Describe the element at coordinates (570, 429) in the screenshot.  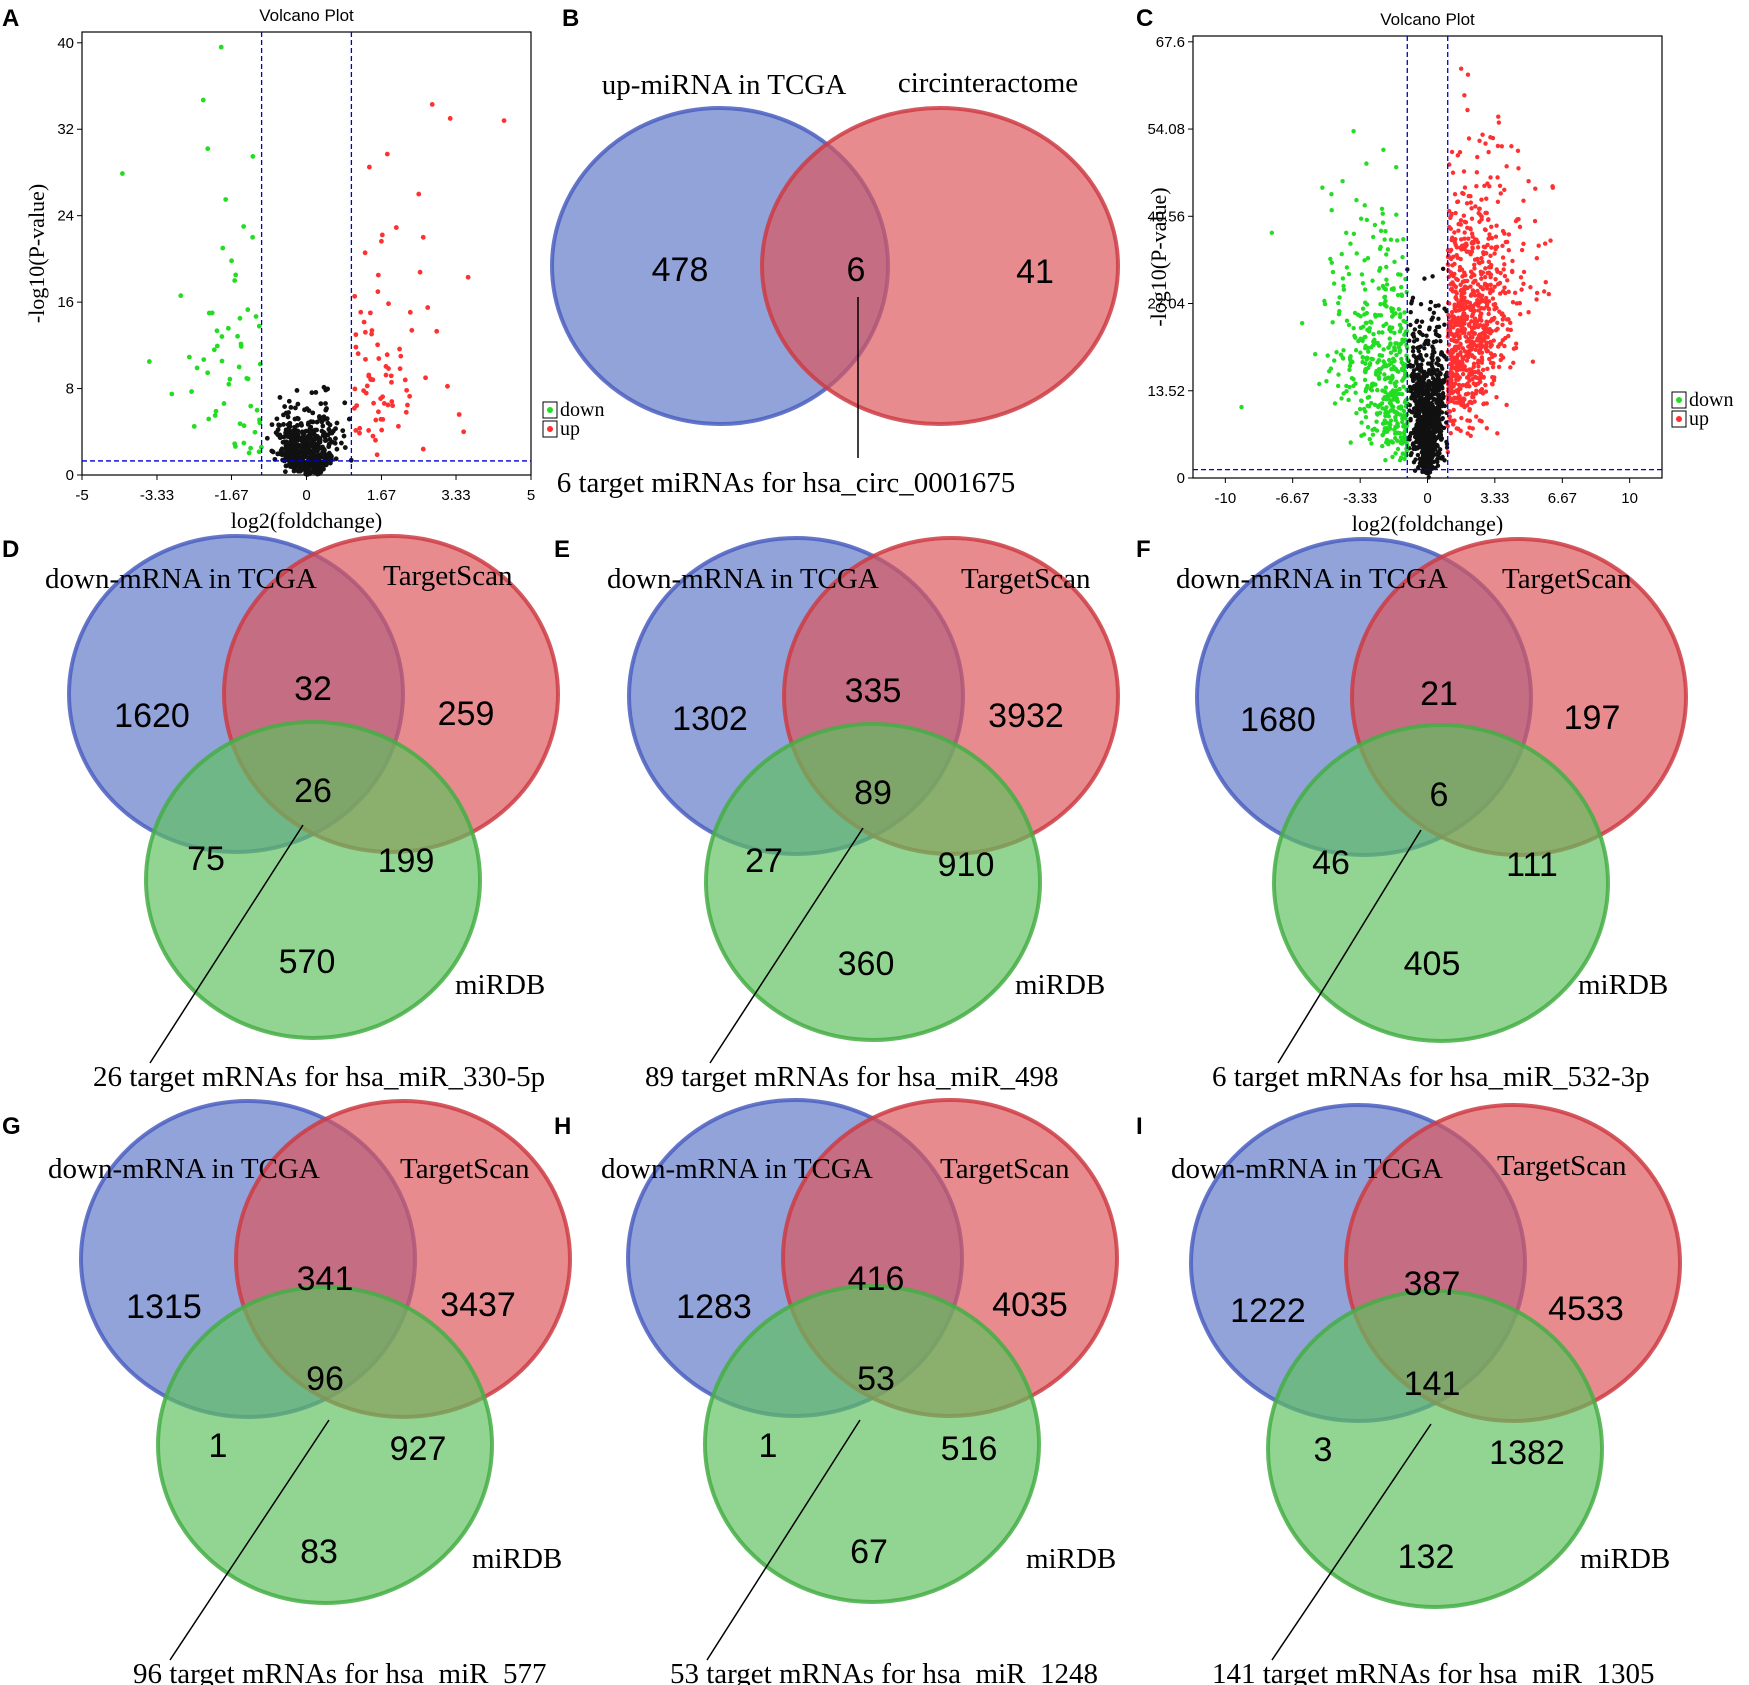
I see `legend-label-up: up` at that location.